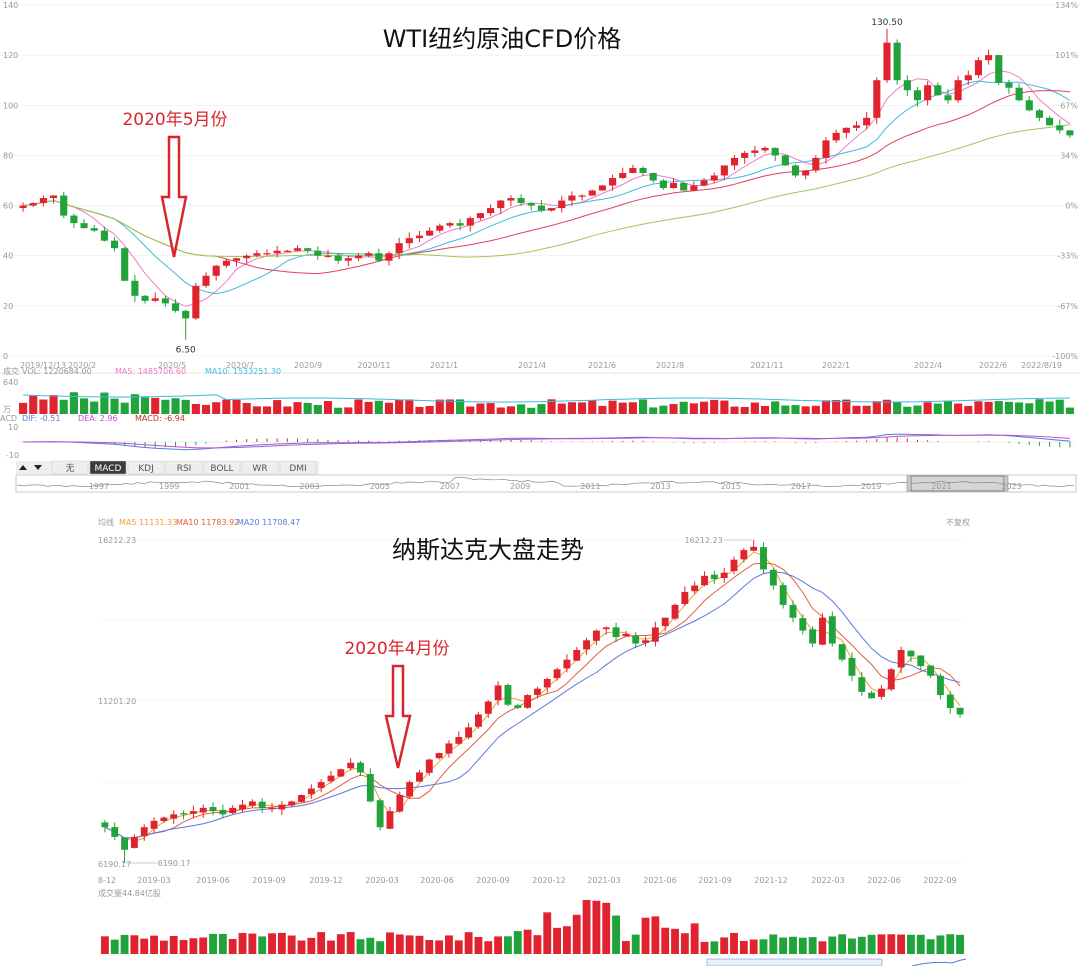 This screenshot has height=970, width=1080. Describe the element at coordinates (520, 486) in the screenshot. I see `timeline-year: 2009` at that location.